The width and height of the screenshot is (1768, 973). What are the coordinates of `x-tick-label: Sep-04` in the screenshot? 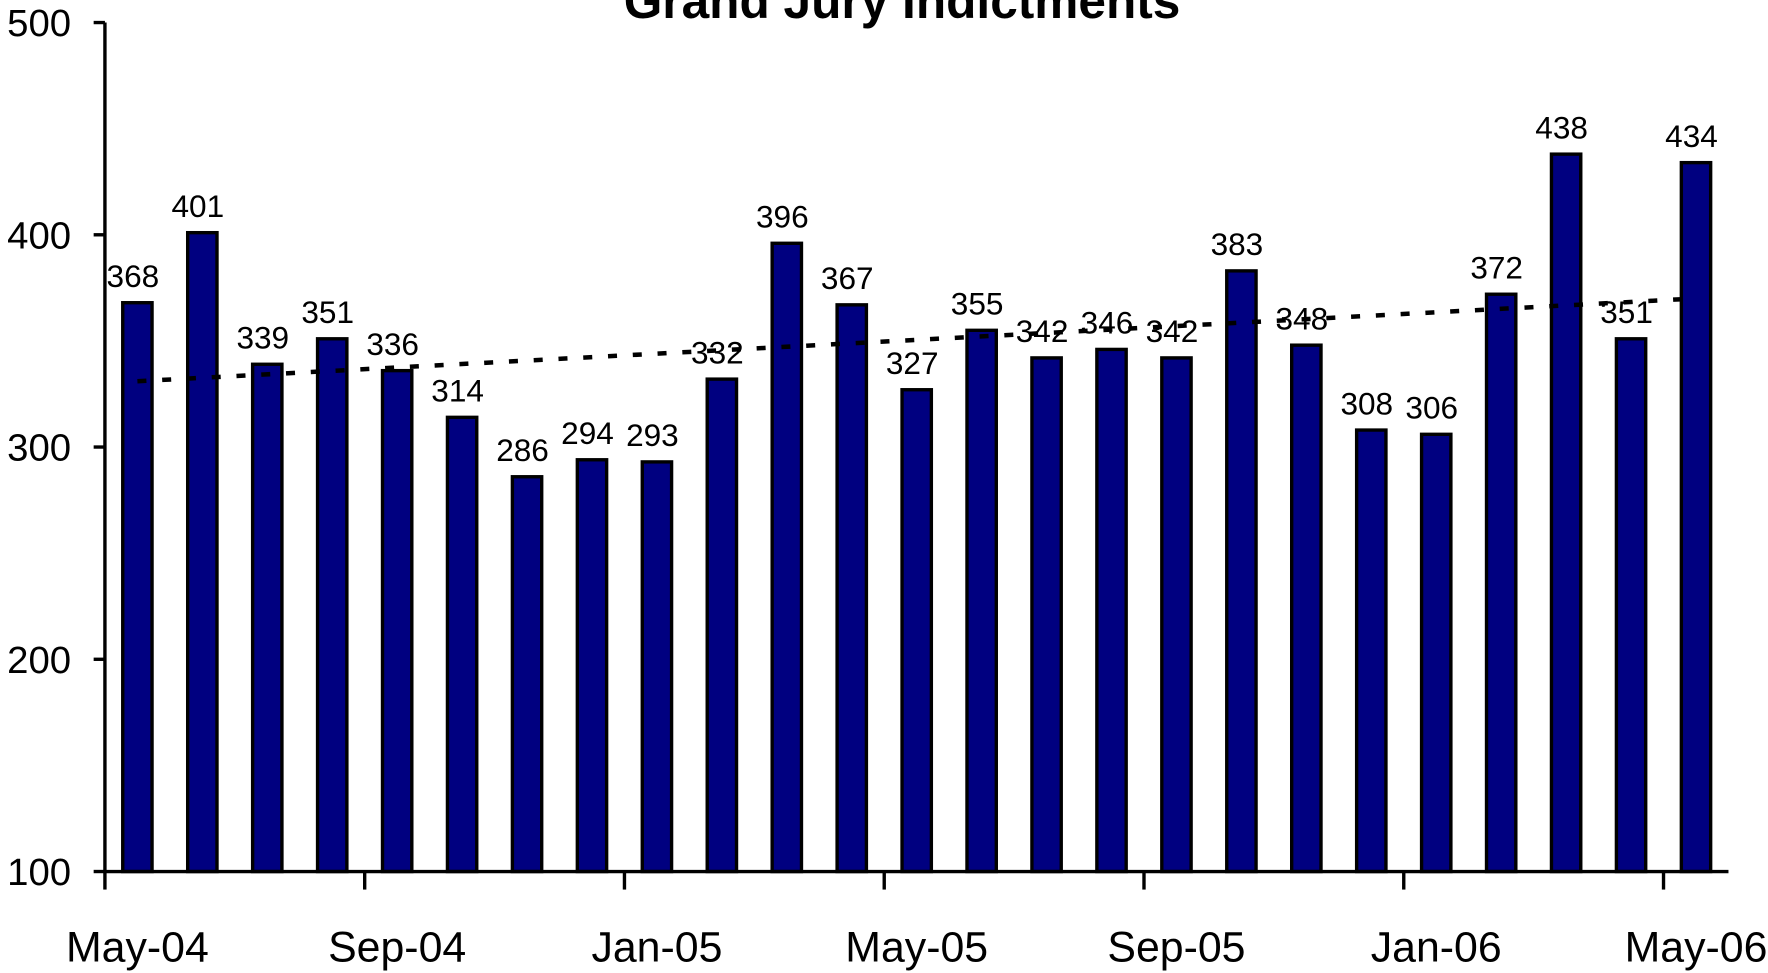 It's located at (397, 948).